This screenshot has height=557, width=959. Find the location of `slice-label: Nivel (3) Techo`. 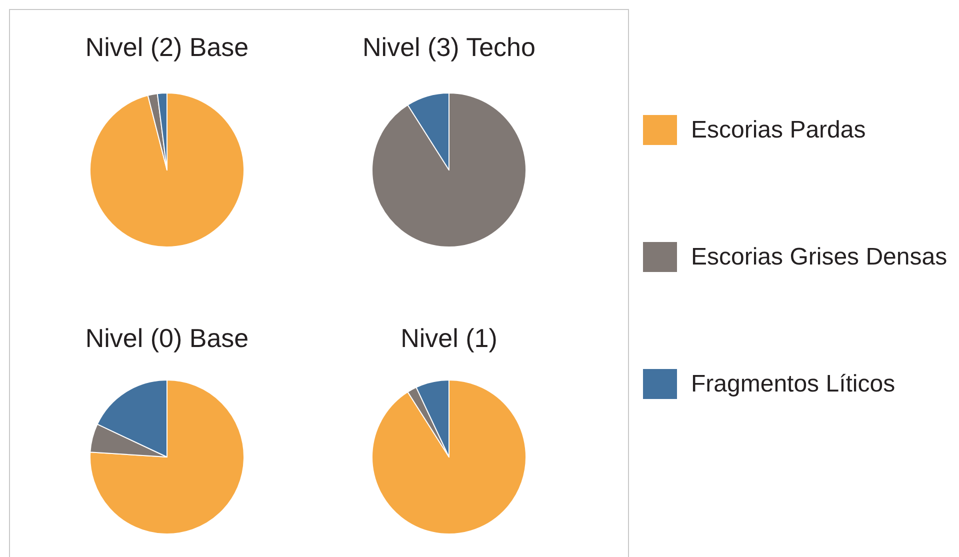

slice-label: Nivel (3) Techo is located at coordinates (449, 47).